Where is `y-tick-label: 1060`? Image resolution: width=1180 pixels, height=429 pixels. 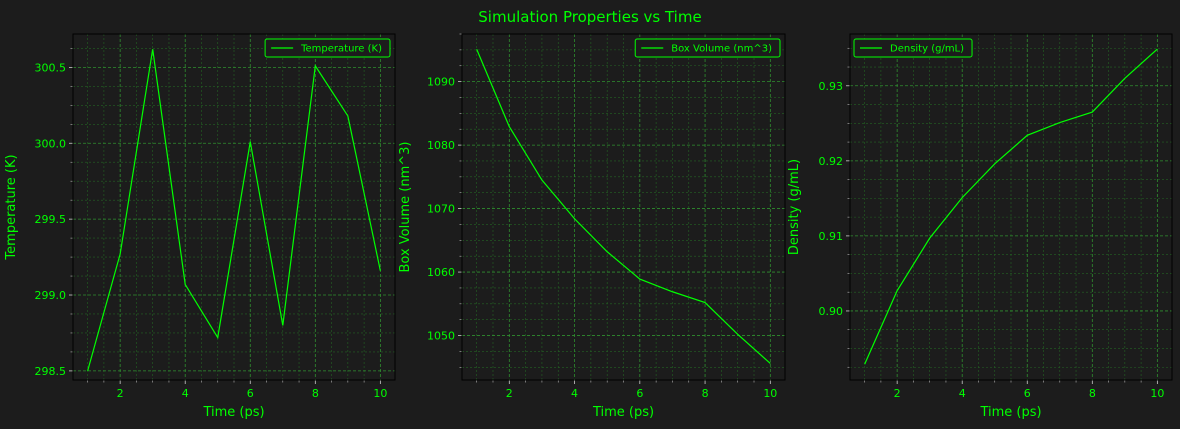
y-tick-label: 1060 is located at coordinates (441, 272).